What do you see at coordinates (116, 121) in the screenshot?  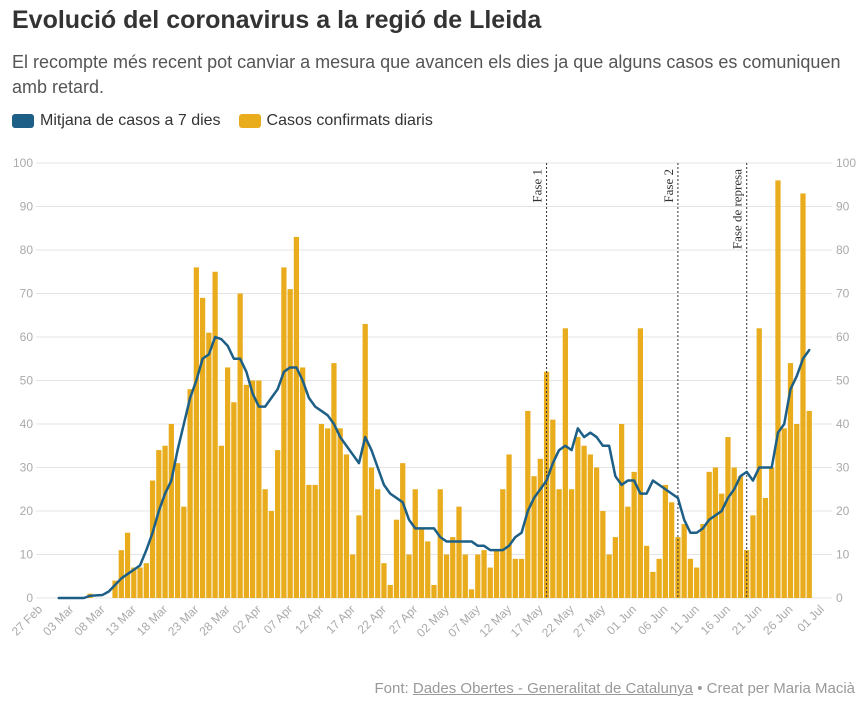 I see `legend-item-average: Mitjana de casos a 7 dies` at bounding box center [116, 121].